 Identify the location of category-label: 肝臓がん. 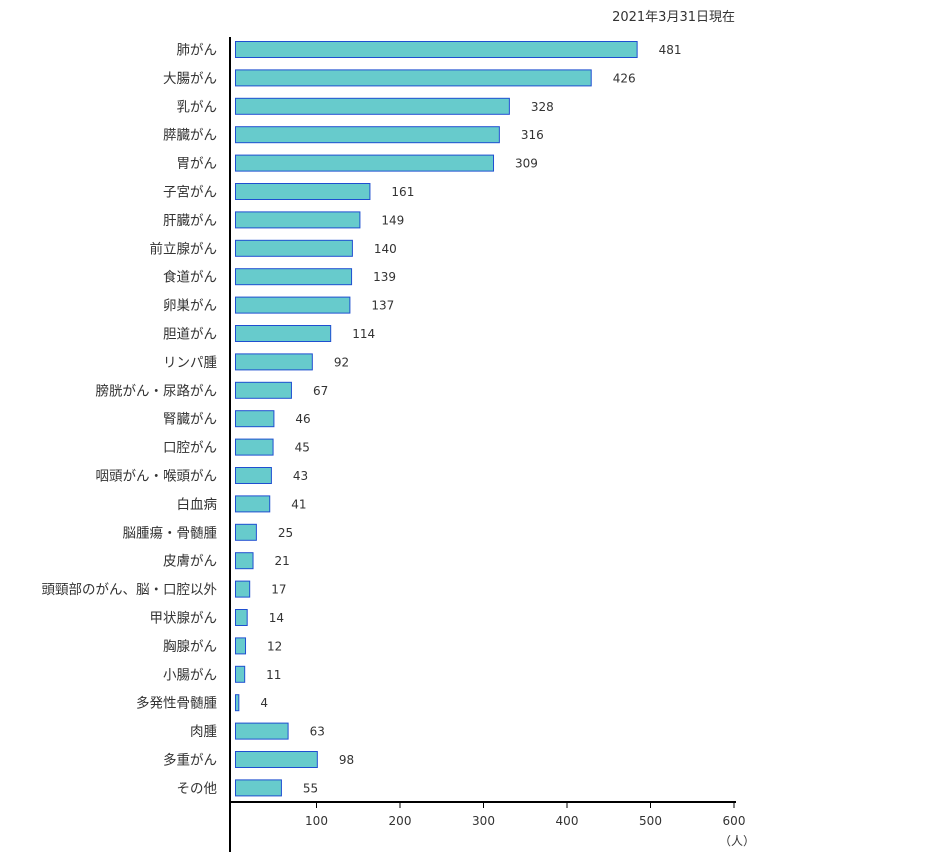
(190, 221).